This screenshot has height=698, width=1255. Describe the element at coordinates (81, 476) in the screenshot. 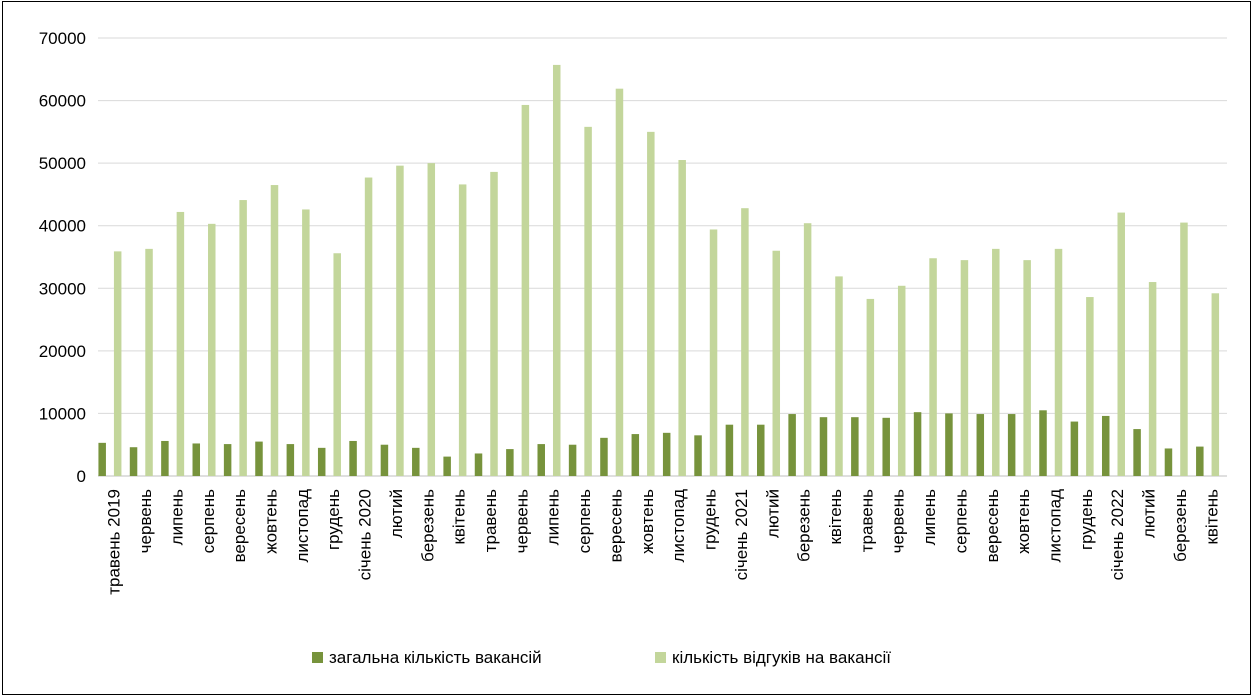

I see `y-tick-label: 0` at that location.